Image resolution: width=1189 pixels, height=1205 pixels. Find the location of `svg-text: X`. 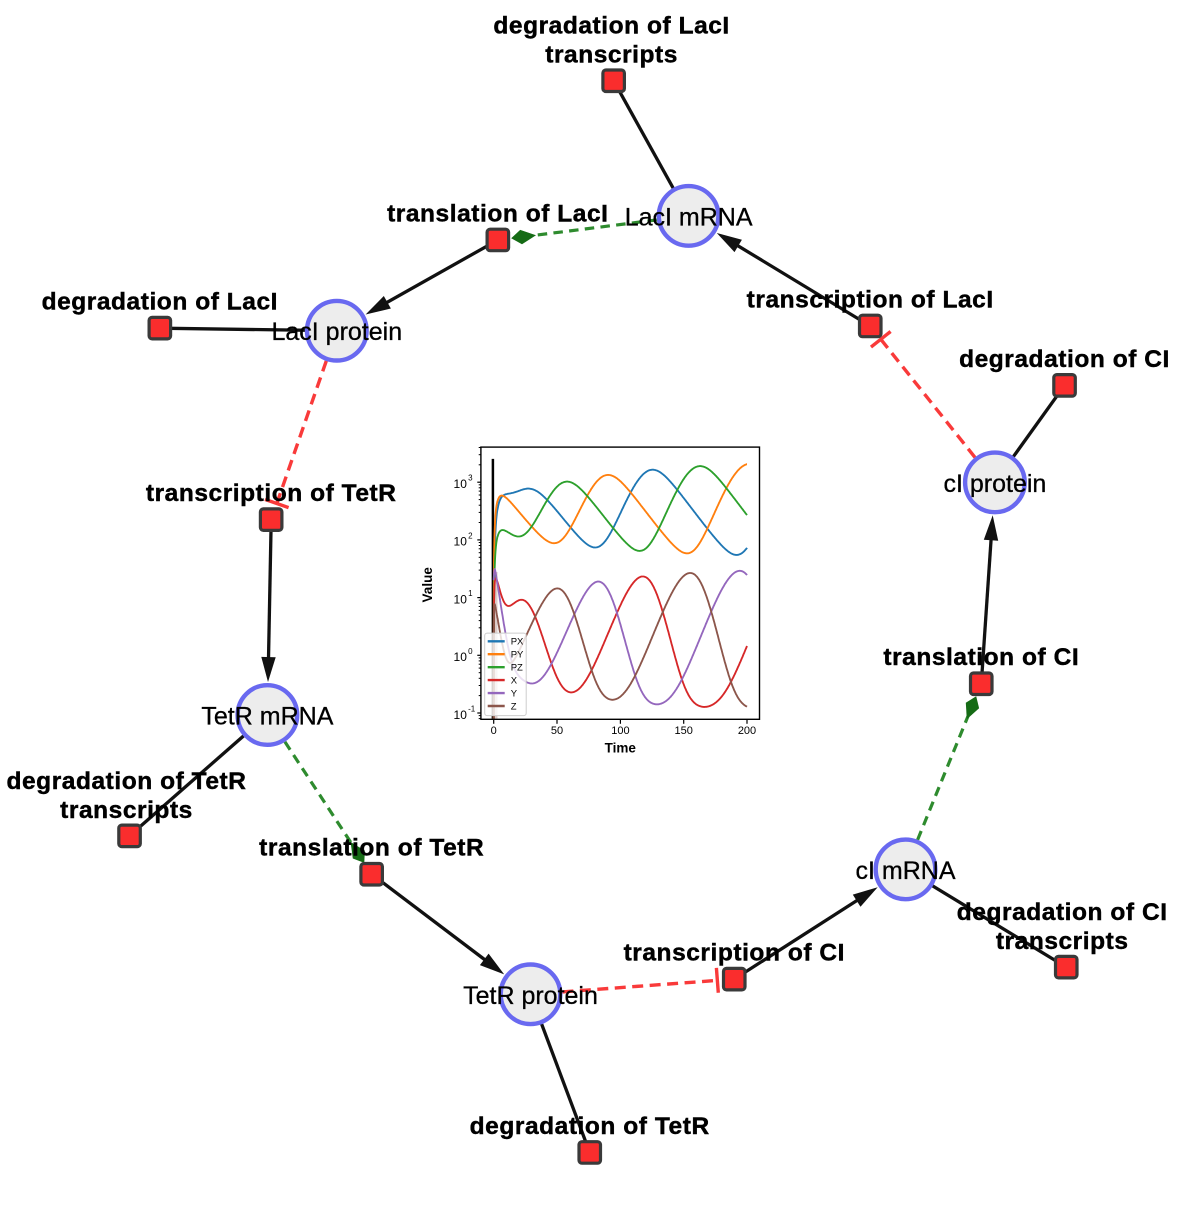

svg-text: X is located at coordinates (514, 680).